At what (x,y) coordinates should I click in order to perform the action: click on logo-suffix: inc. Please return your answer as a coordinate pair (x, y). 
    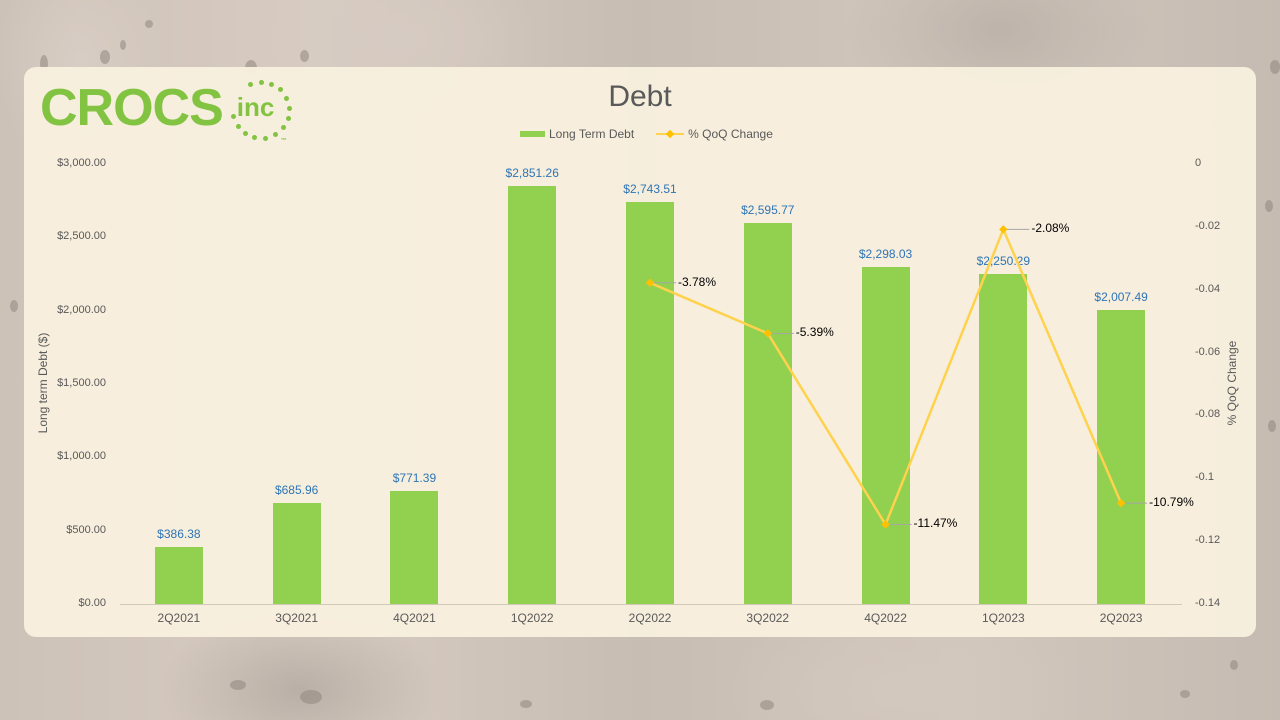
    Looking at the image, I should click on (255, 107).